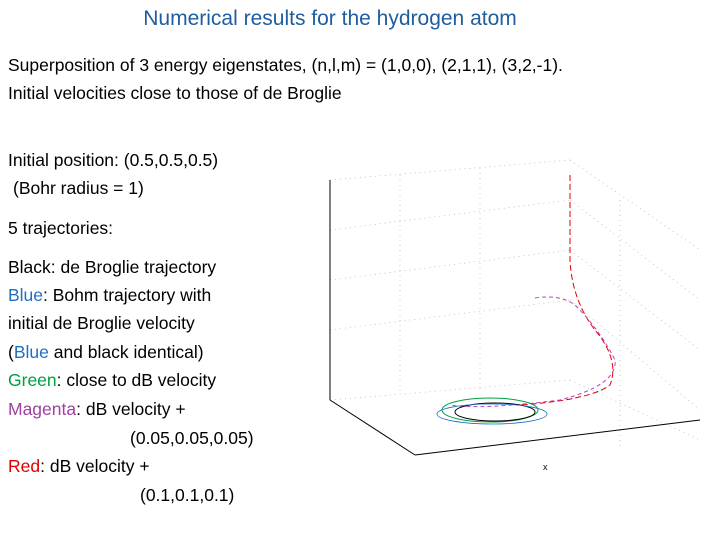 This screenshot has height=540, width=720. I want to click on magenta-trajectory, so click(532, 352).